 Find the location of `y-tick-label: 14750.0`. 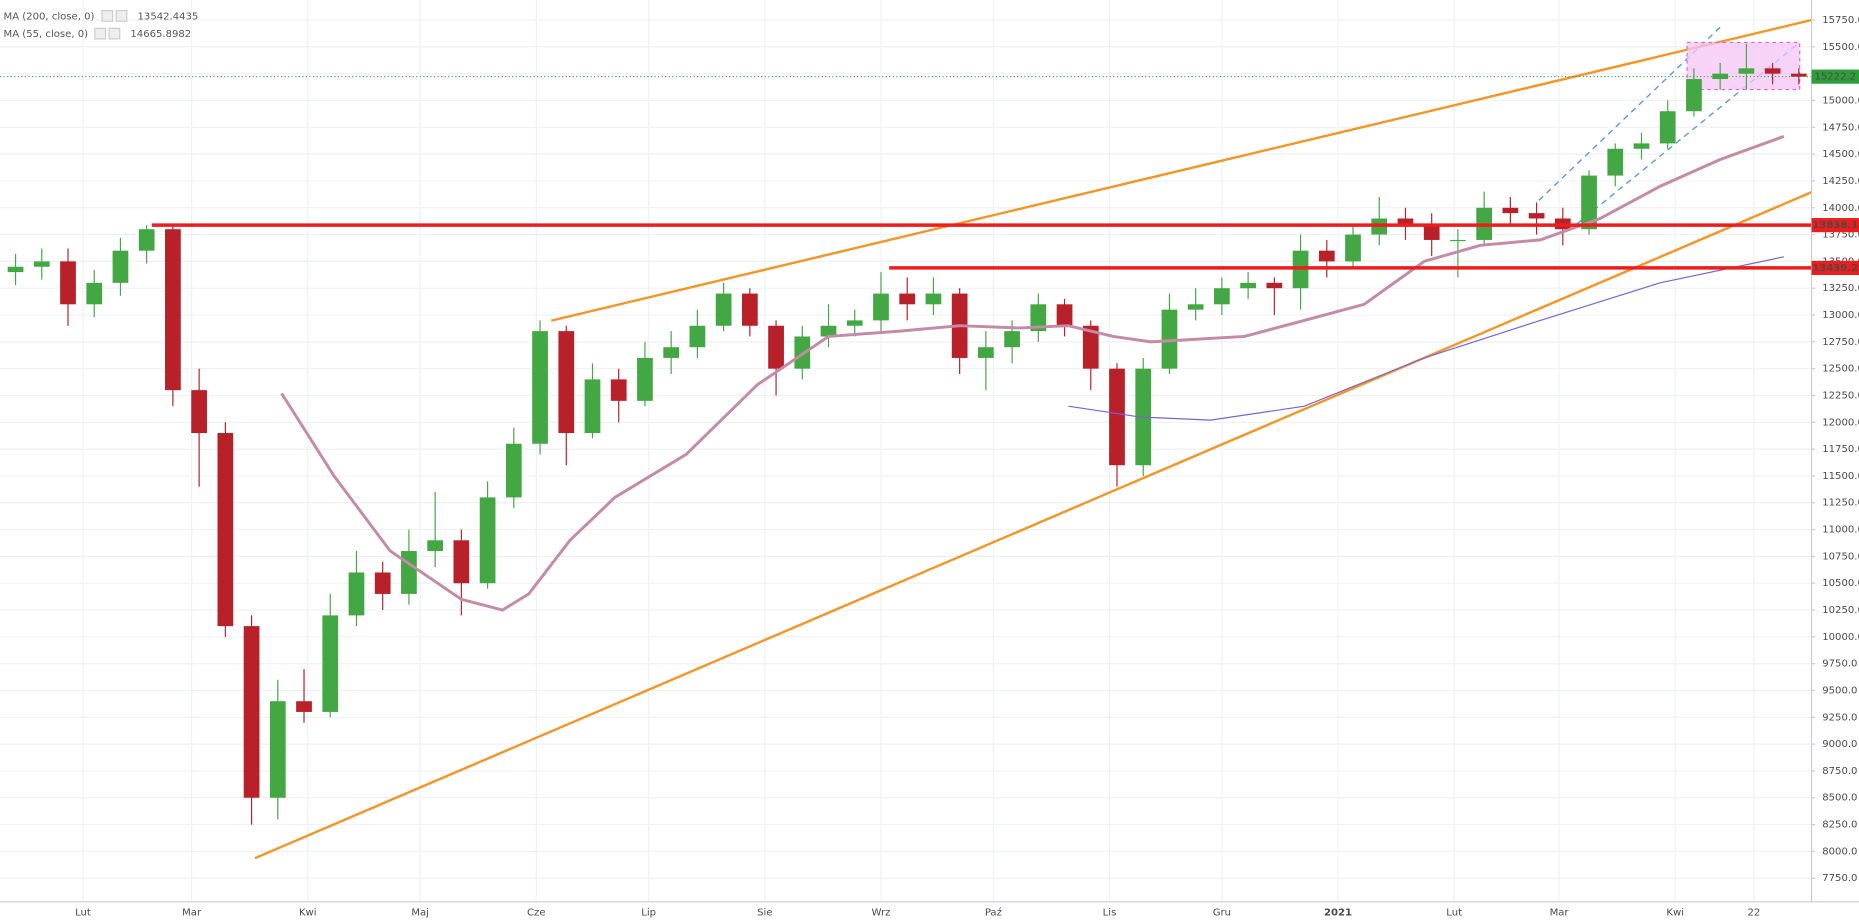

y-tick-label: 14750.0 is located at coordinates (1840, 127).